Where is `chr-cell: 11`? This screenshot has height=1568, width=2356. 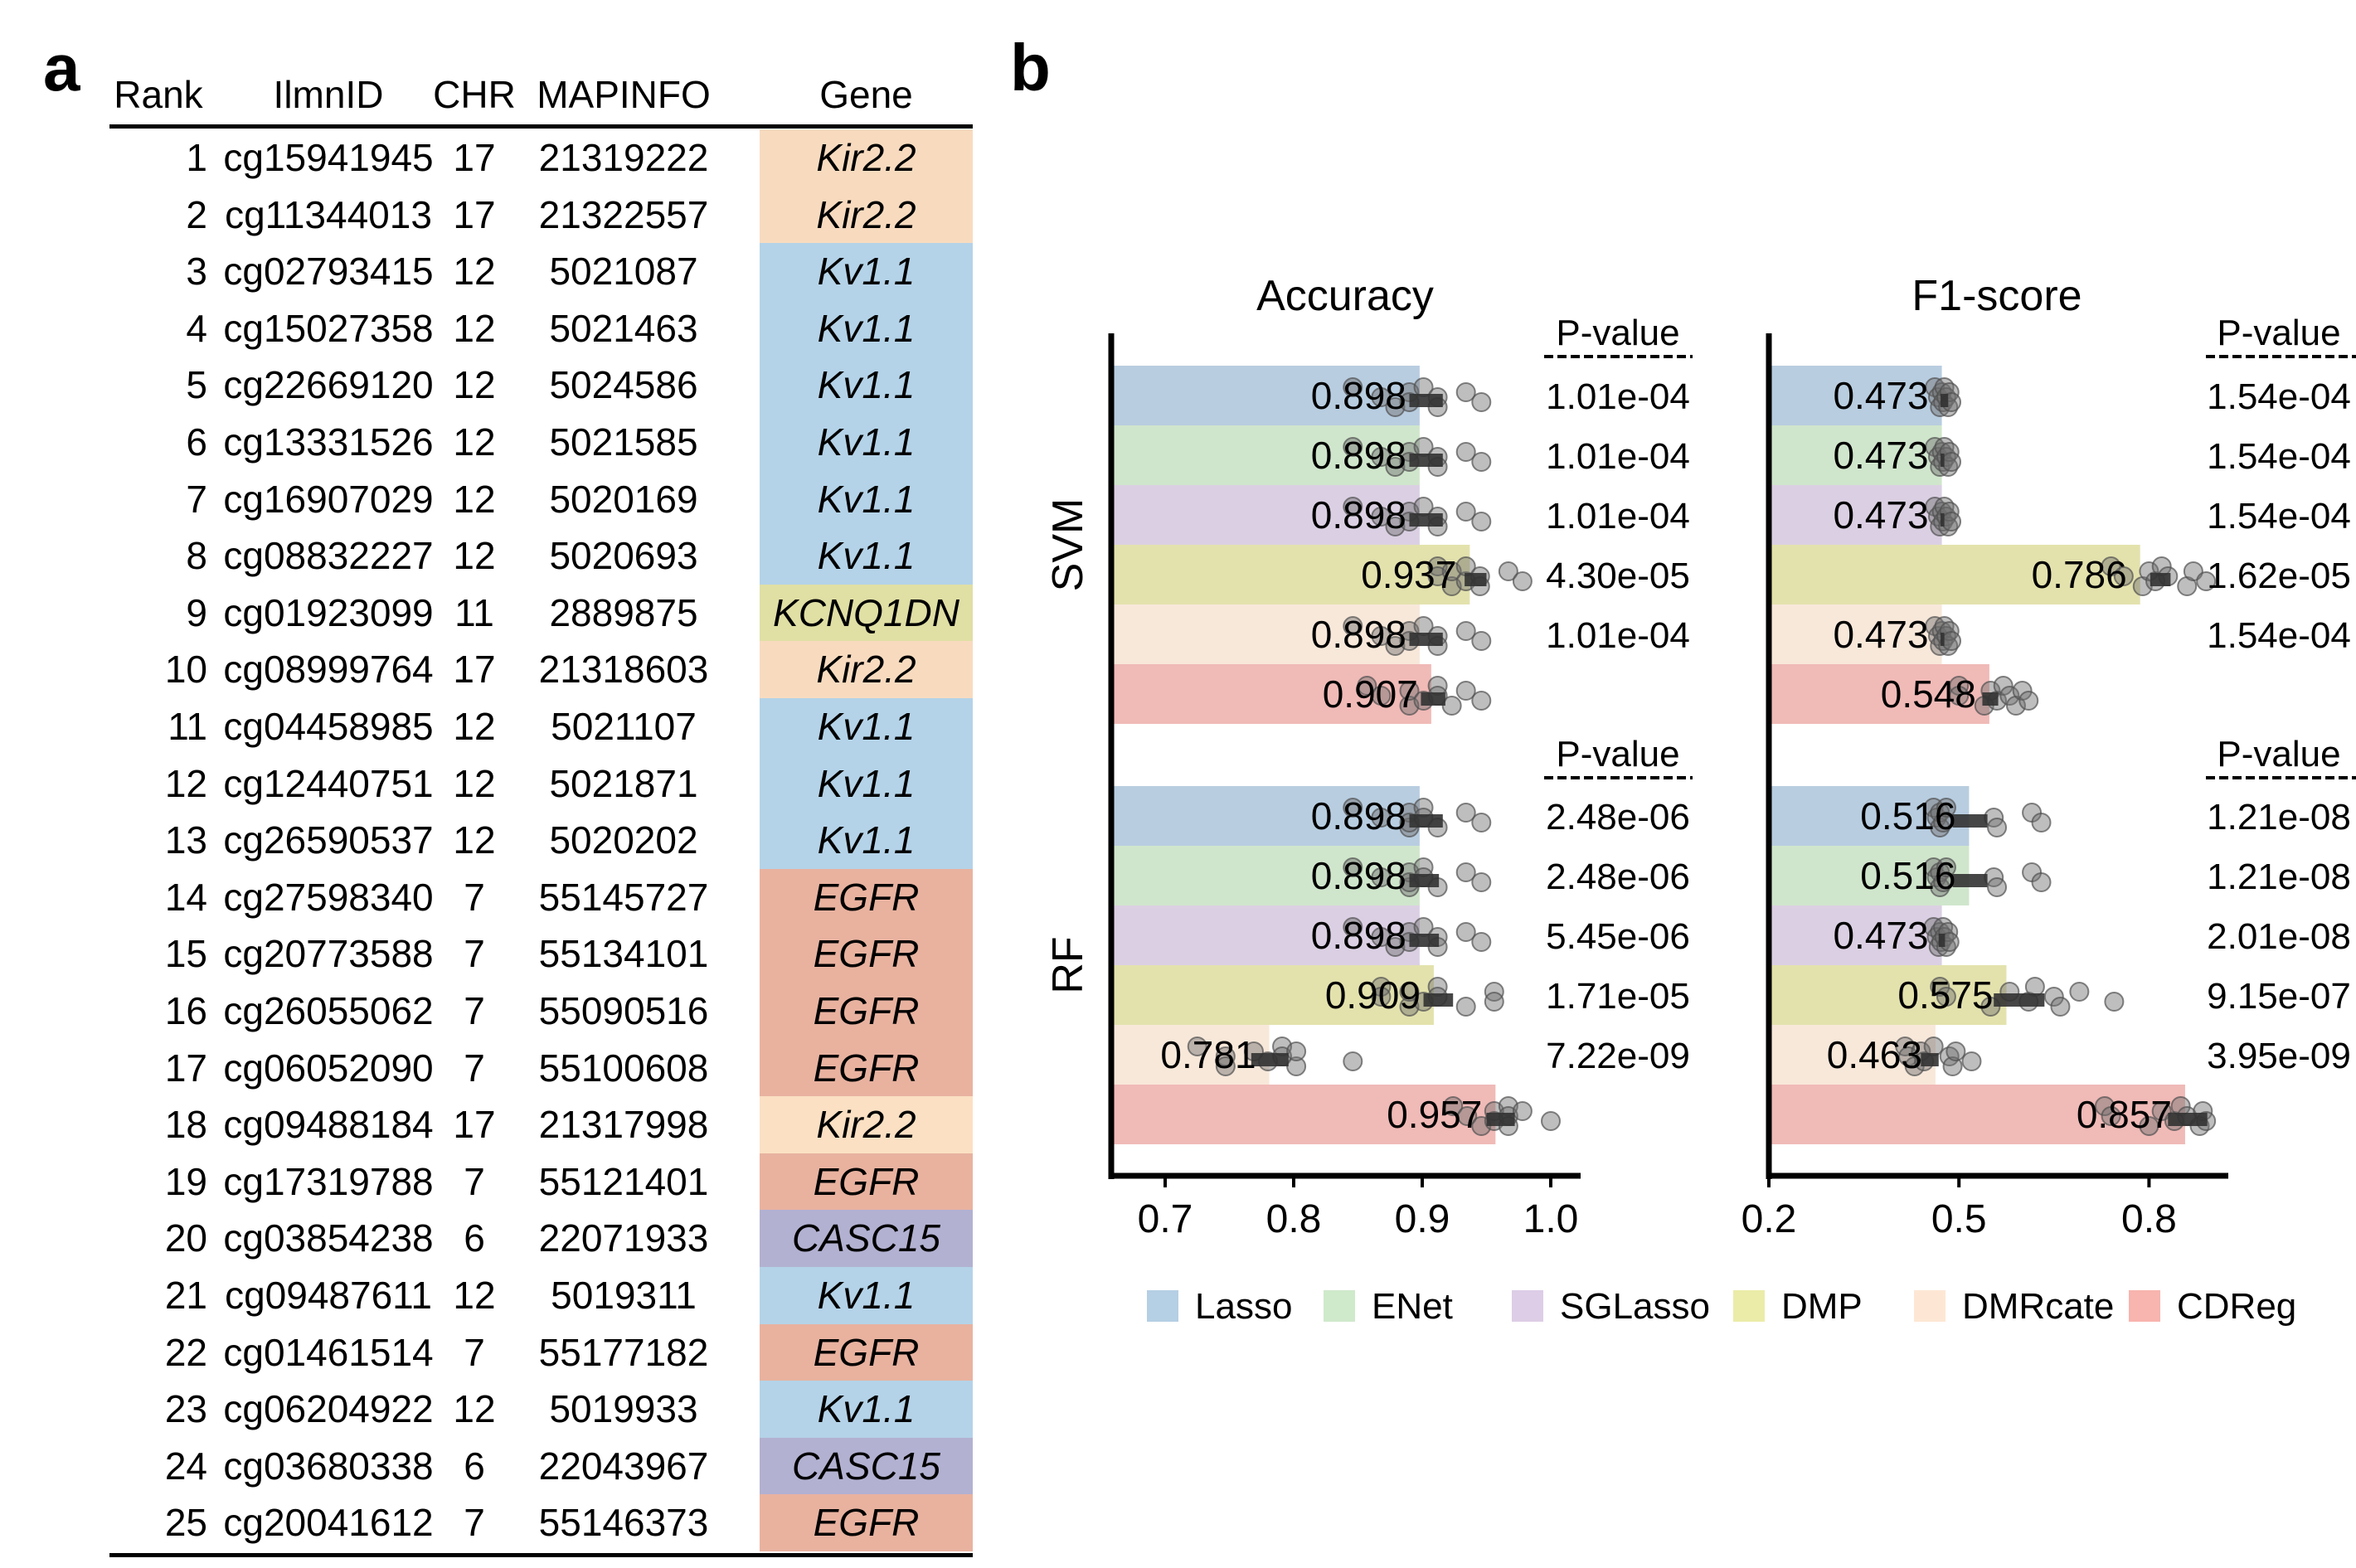
chr-cell: 11 is located at coordinates (474, 612).